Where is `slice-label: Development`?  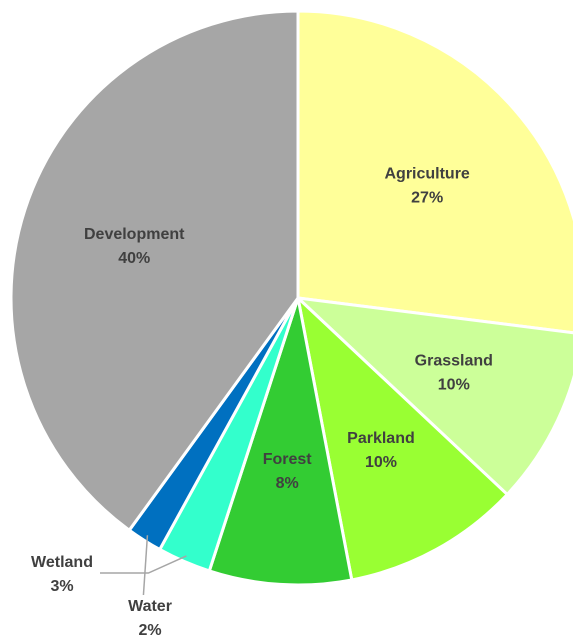 slice-label: Development is located at coordinates (134, 234).